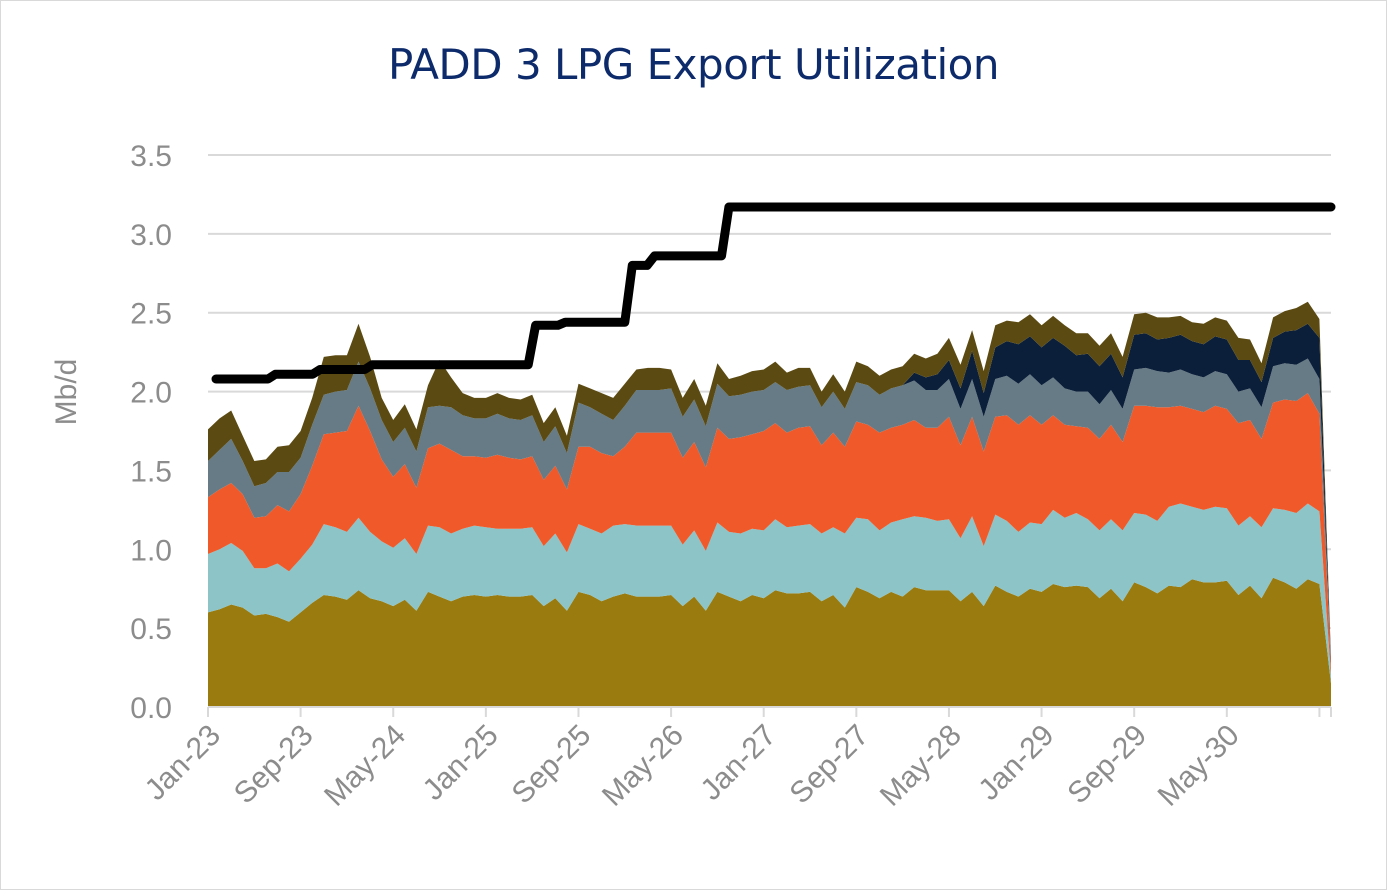 The height and width of the screenshot is (890, 1387). I want to click on x-tick-label: Jan-25, so click(461, 763).